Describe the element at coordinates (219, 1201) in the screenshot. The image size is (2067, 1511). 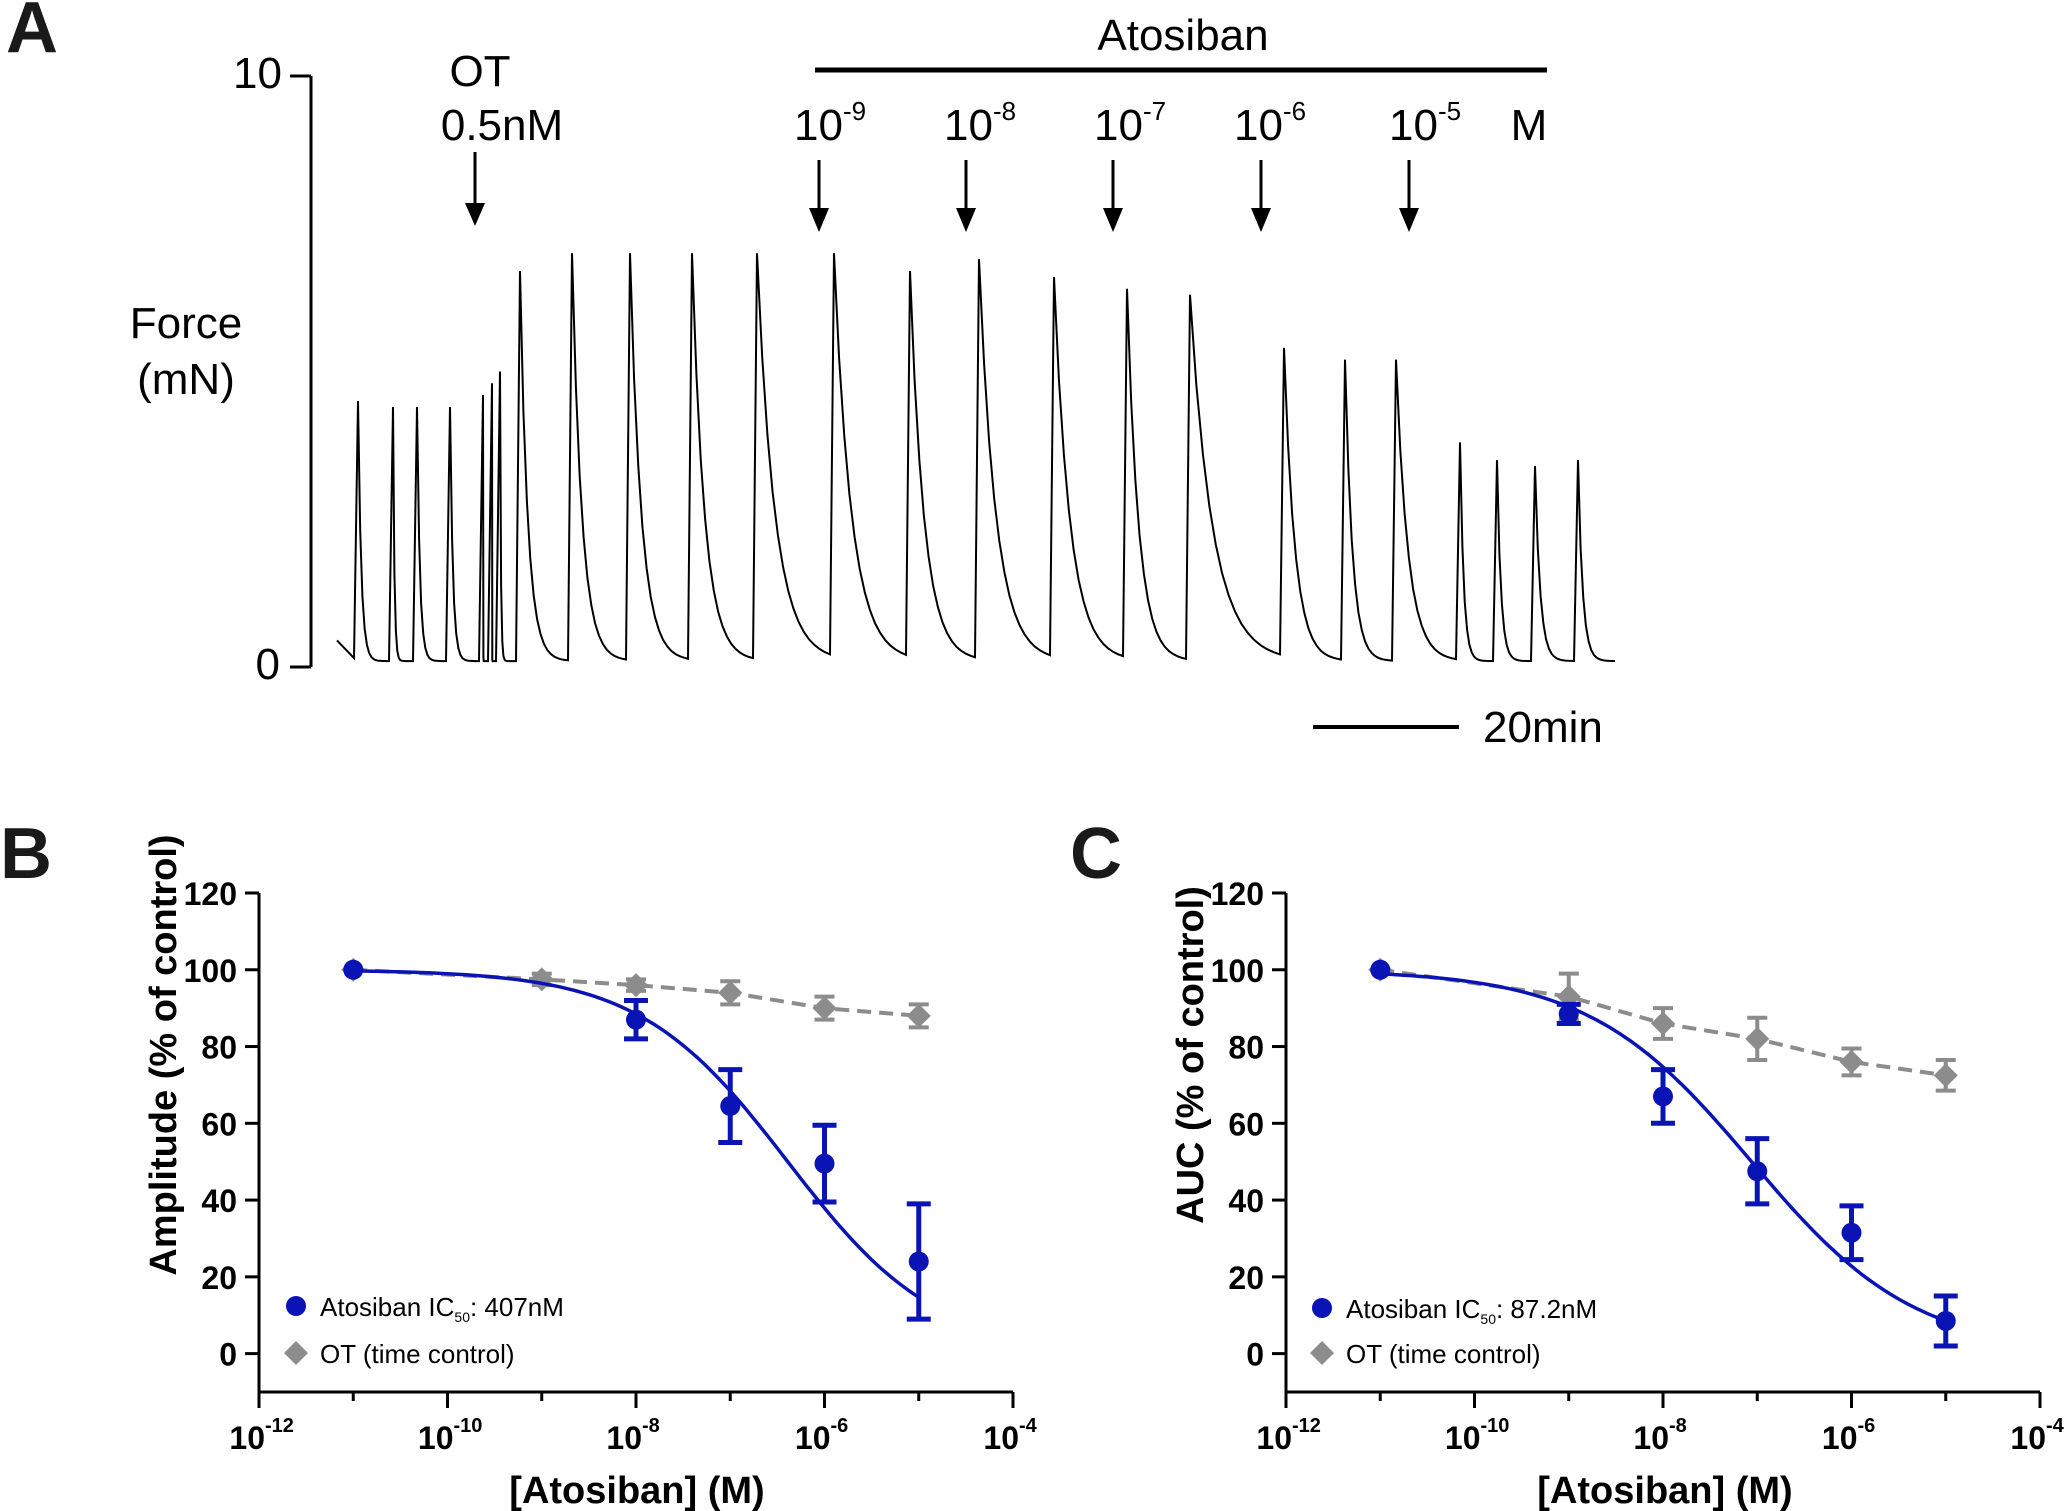
I see `panel-b-y-tick-label: 40` at that location.